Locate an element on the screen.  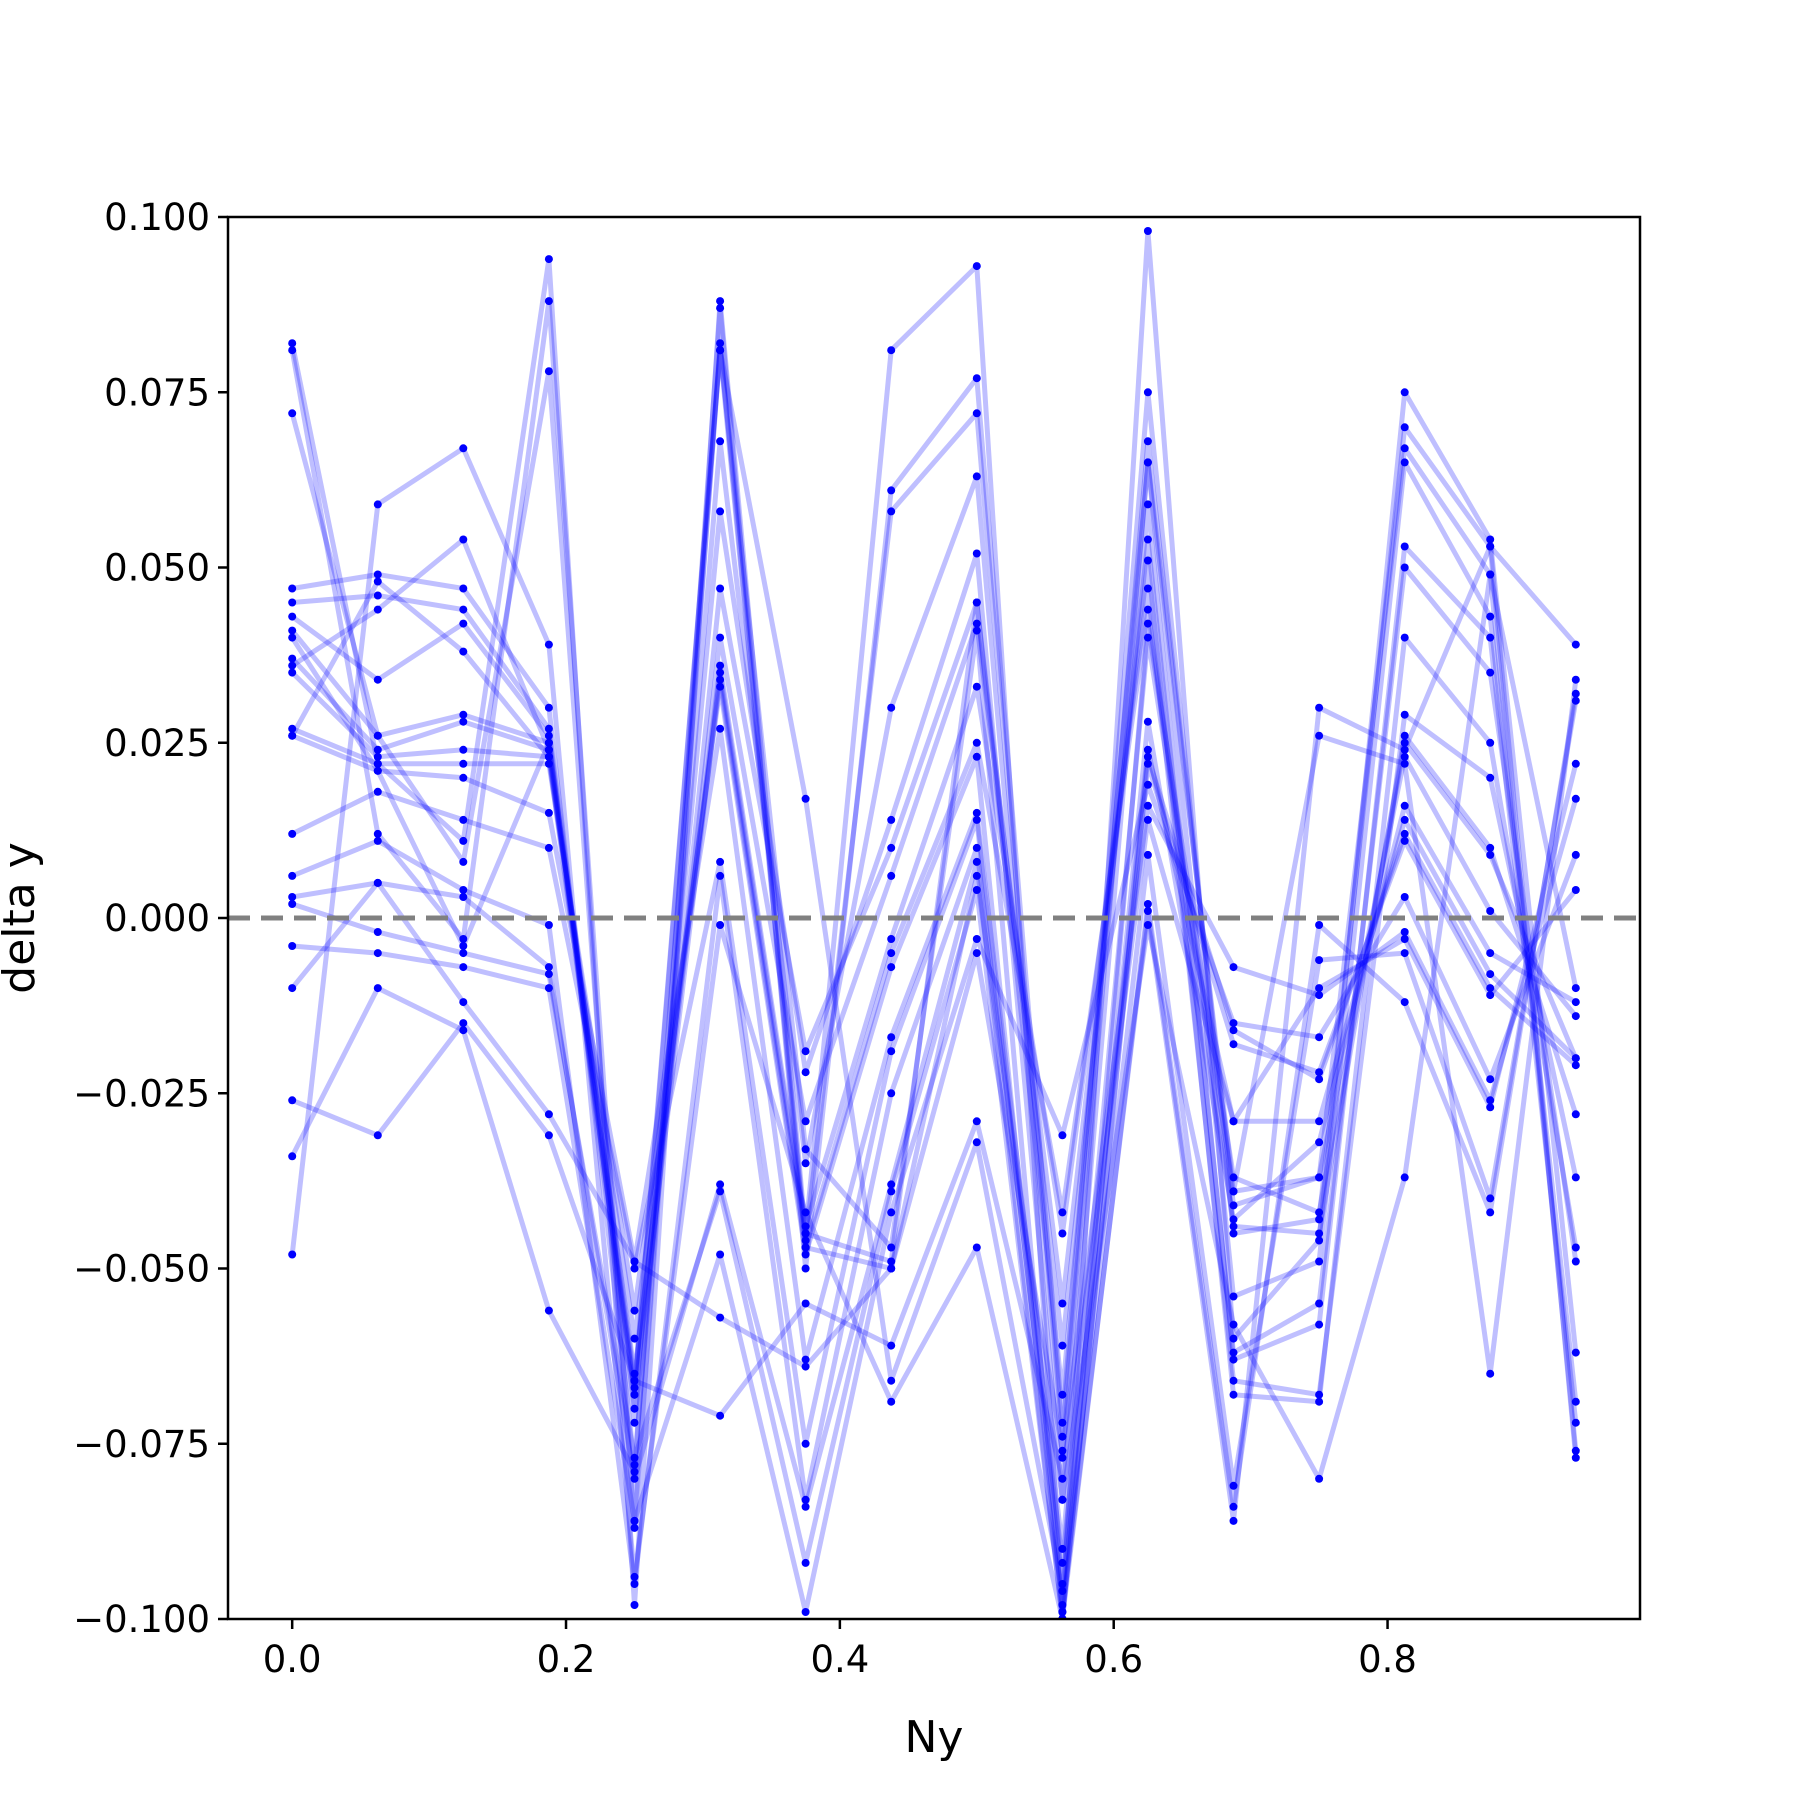
y-tick-label: 0.000 is located at coordinates (157, 918).